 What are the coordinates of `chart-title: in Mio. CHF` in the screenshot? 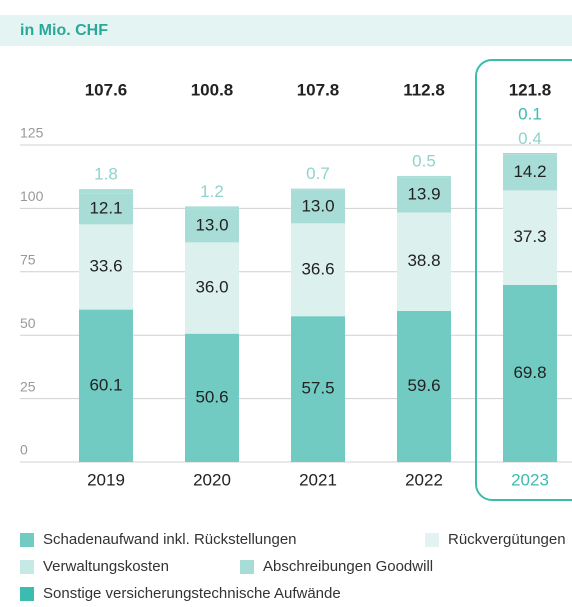 It's located at (64, 30).